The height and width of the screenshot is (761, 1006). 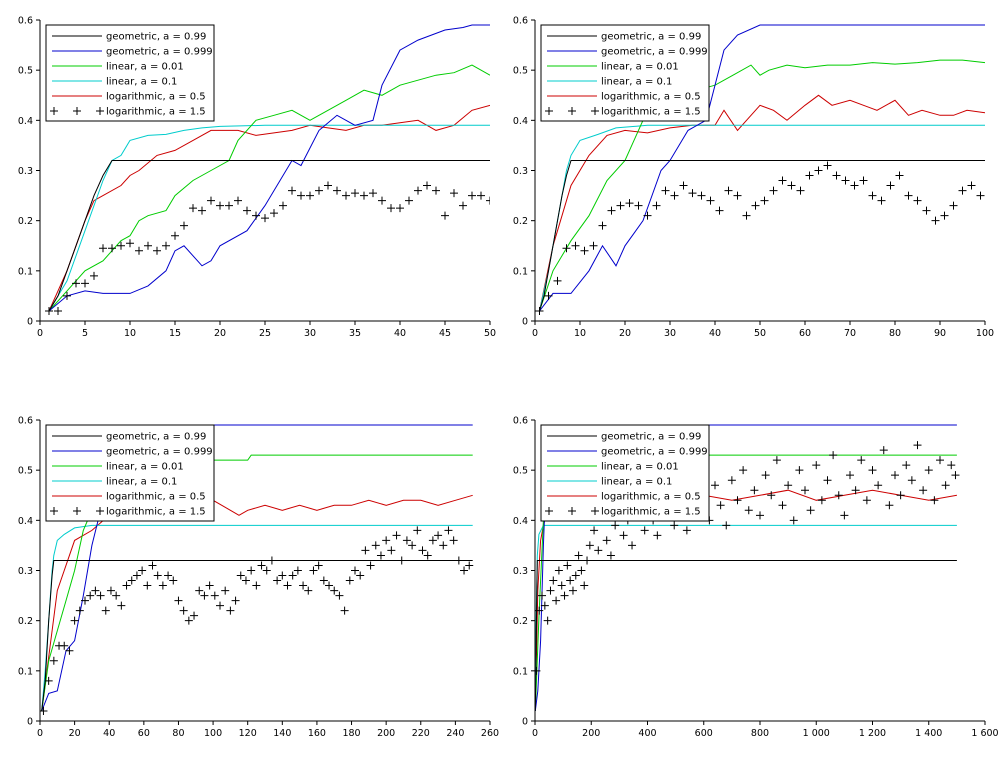 What do you see at coordinates (317, 733) in the screenshot?
I see `x-tick-label: 160` at bounding box center [317, 733].